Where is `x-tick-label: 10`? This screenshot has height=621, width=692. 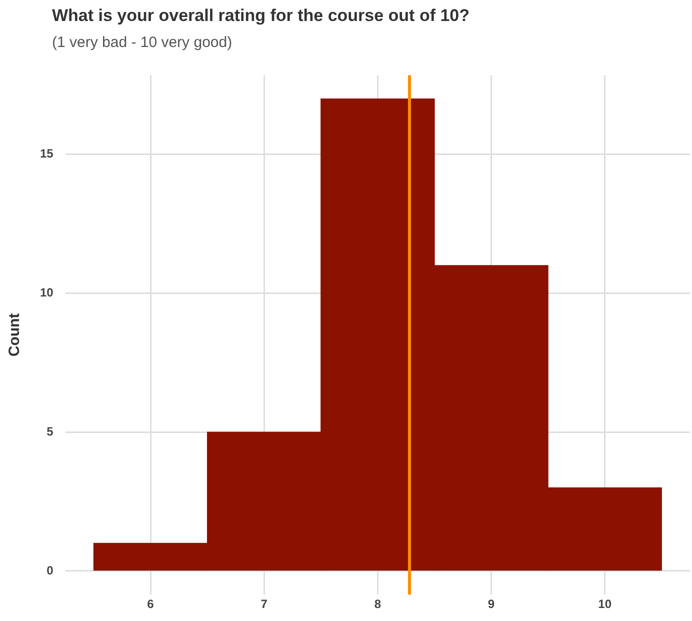 x-tick-label: 10 is located at coordinates (605, 604).